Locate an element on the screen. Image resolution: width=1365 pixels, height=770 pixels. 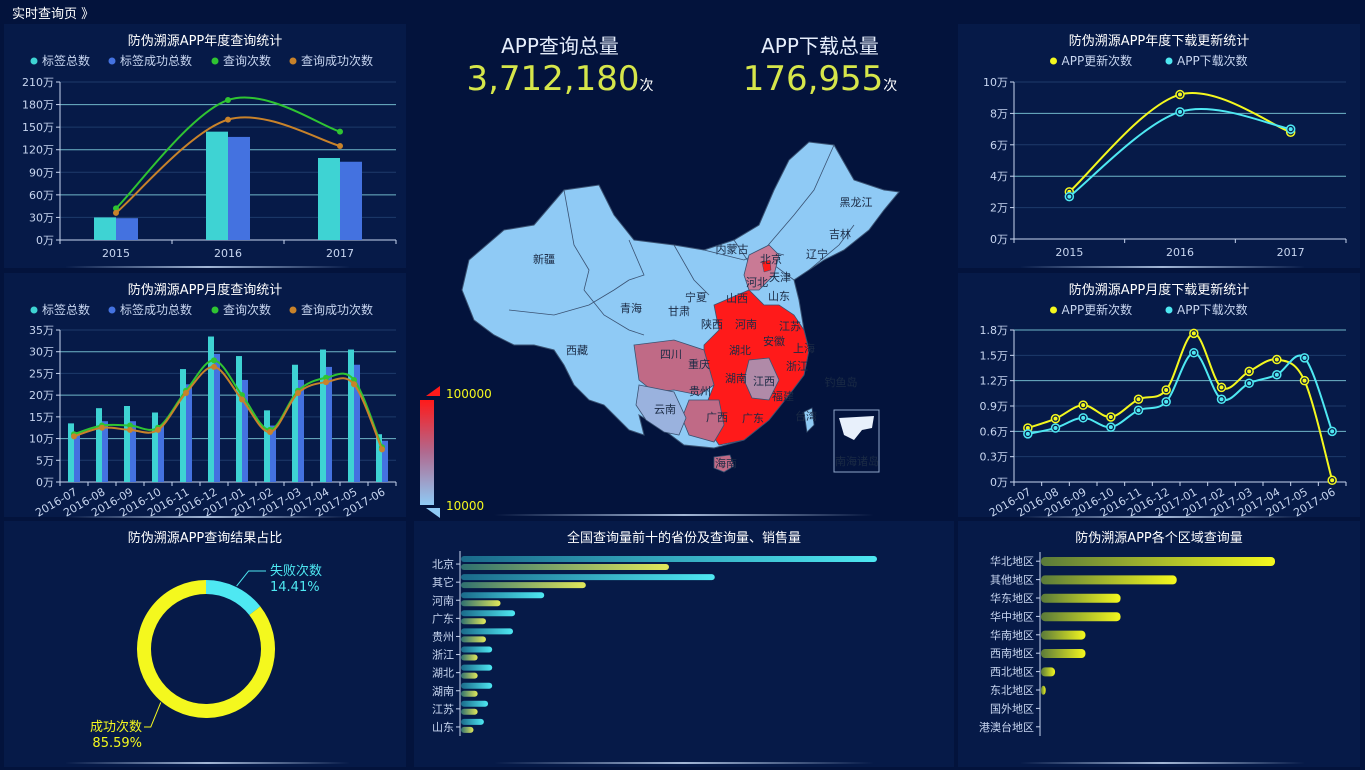
y-tick-label: 华南地区 is located at coordinates (1012, 635).